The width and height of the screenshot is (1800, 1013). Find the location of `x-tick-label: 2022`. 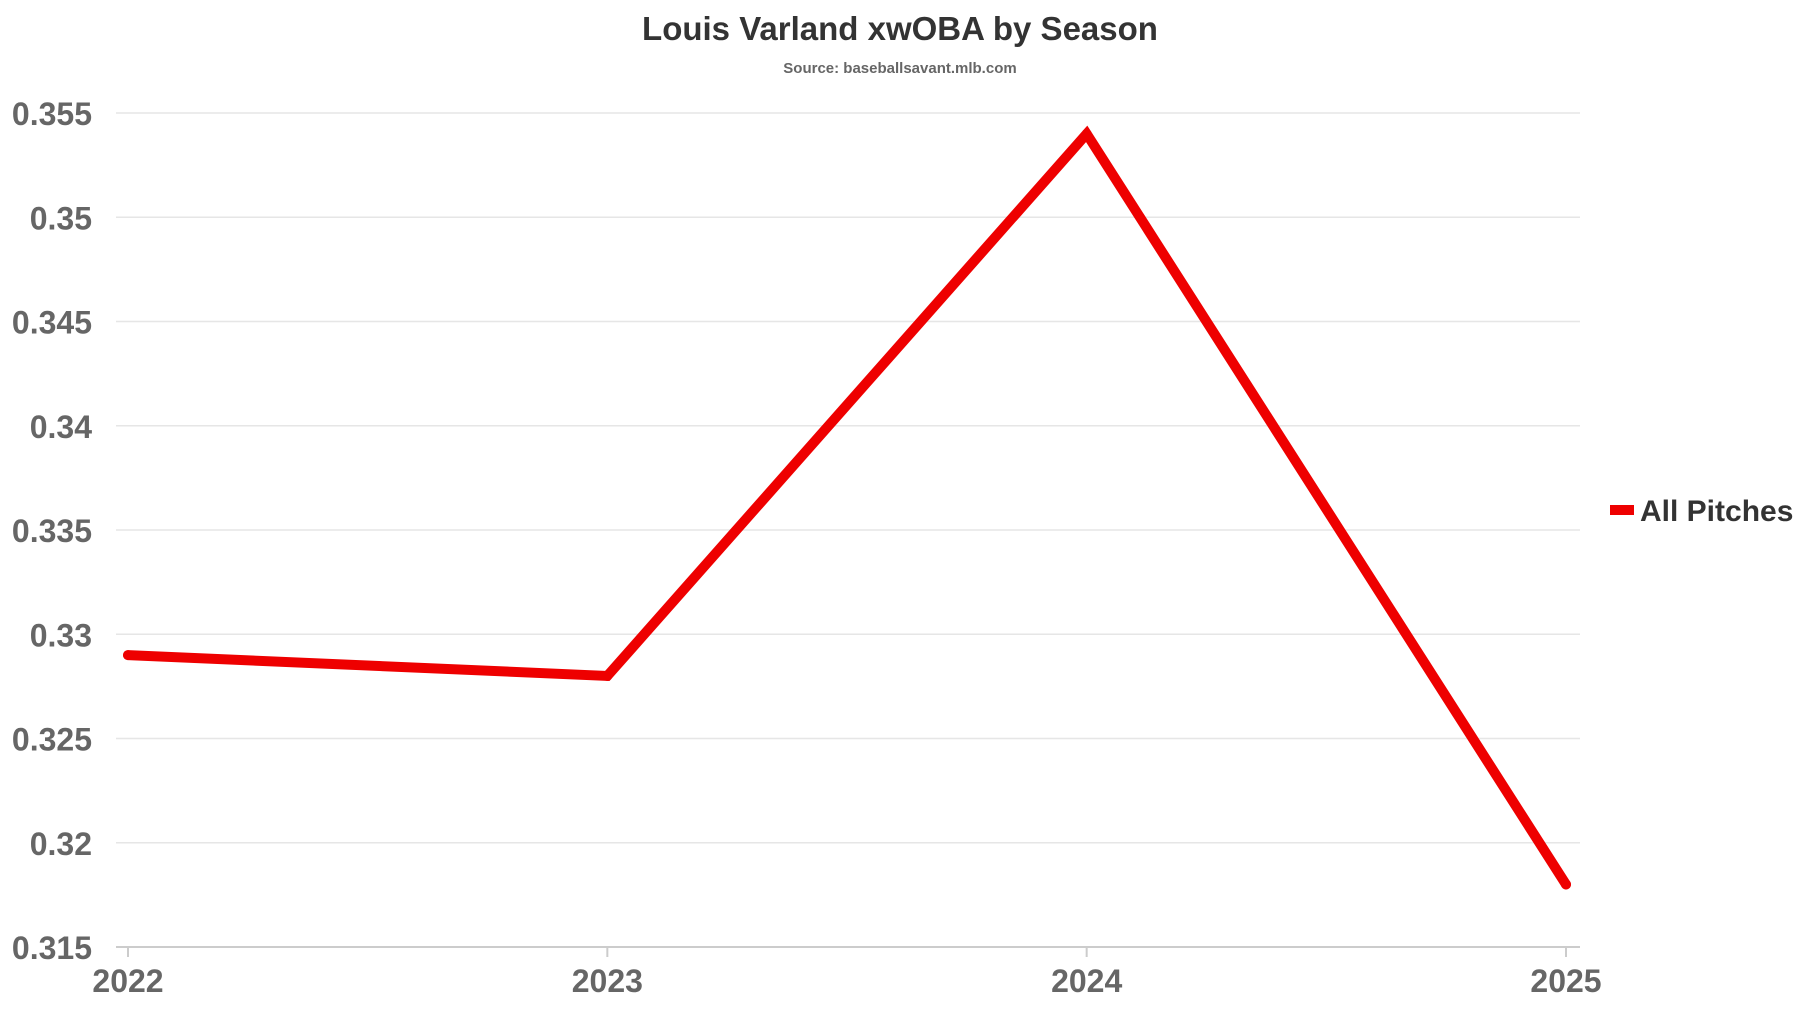

x-tick-label: 2022 is located at coordinates (127, 981).